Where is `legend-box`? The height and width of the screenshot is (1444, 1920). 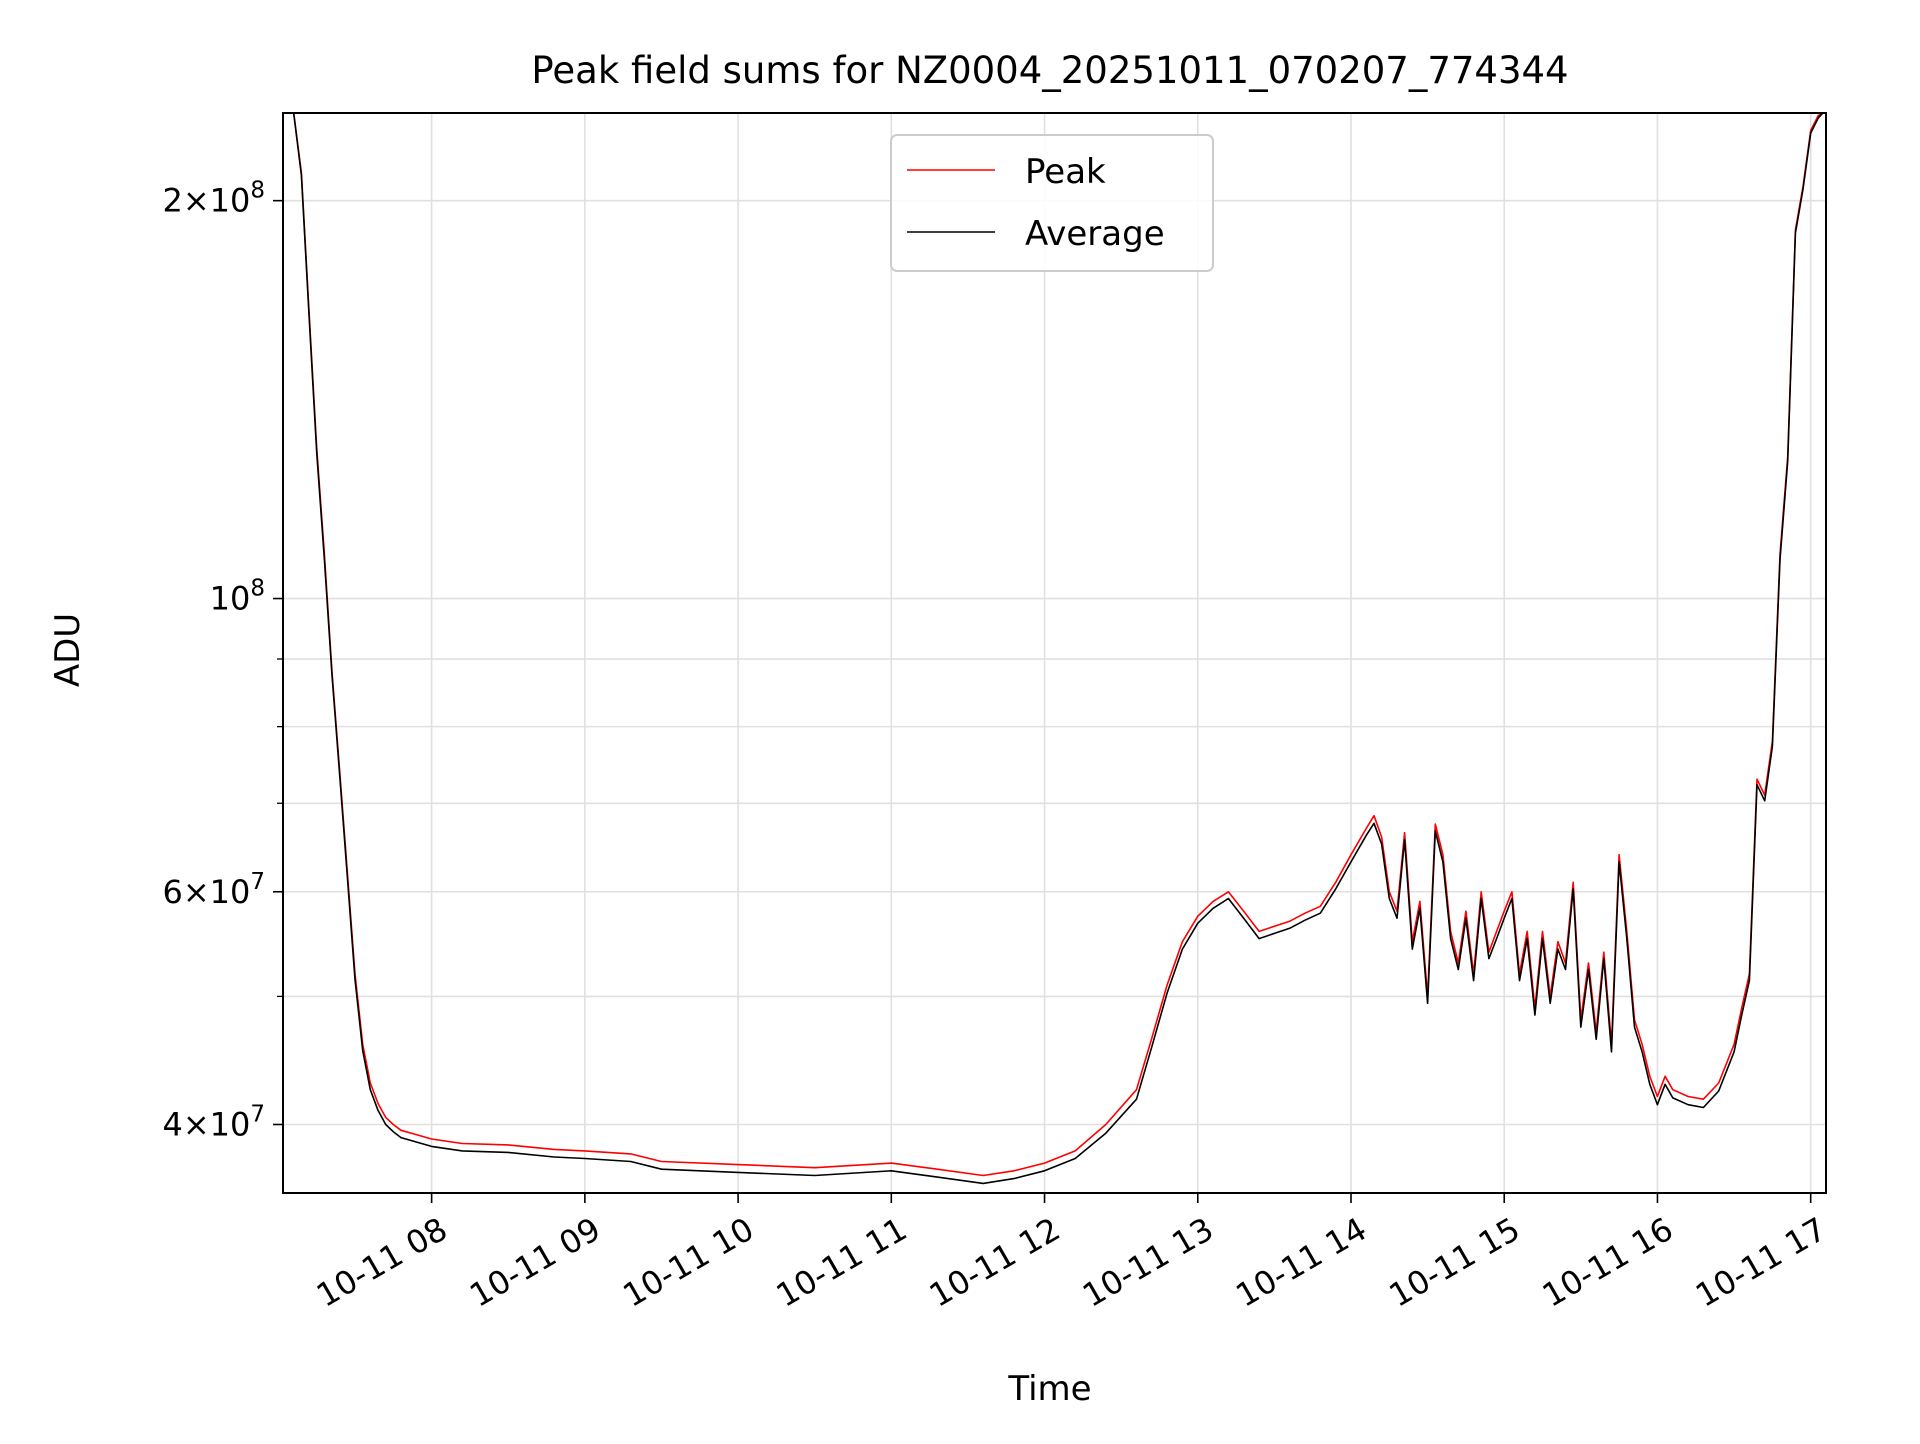 legend-box is located at coordinates (1052, 203).